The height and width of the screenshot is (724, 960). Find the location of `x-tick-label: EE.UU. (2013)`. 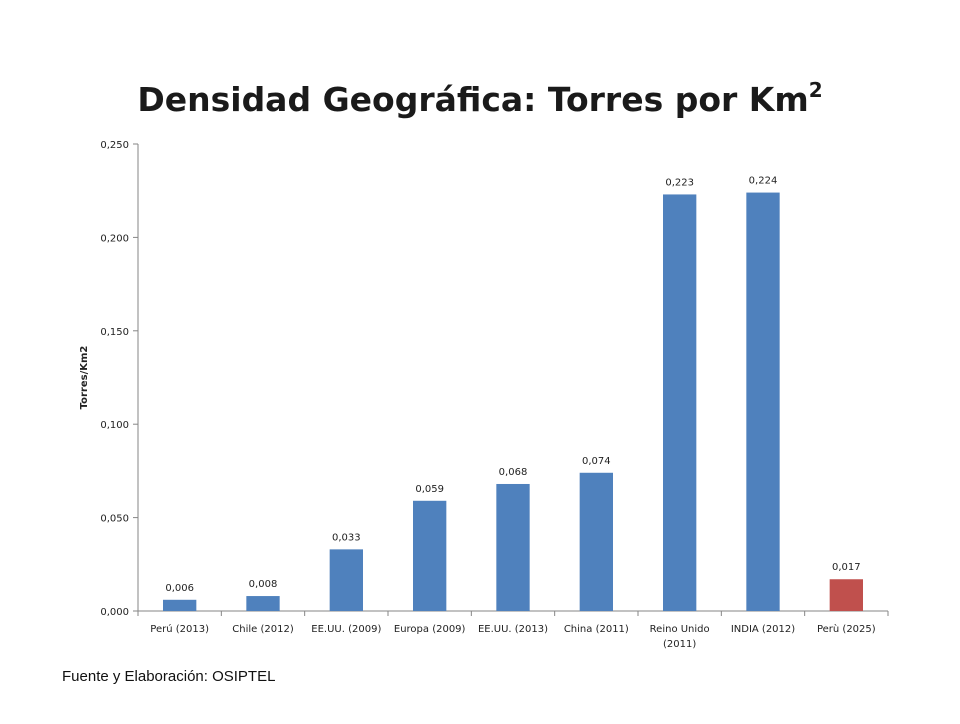

x-tick-label: EE.UU. (2013) is located at coordinates (513, 629).